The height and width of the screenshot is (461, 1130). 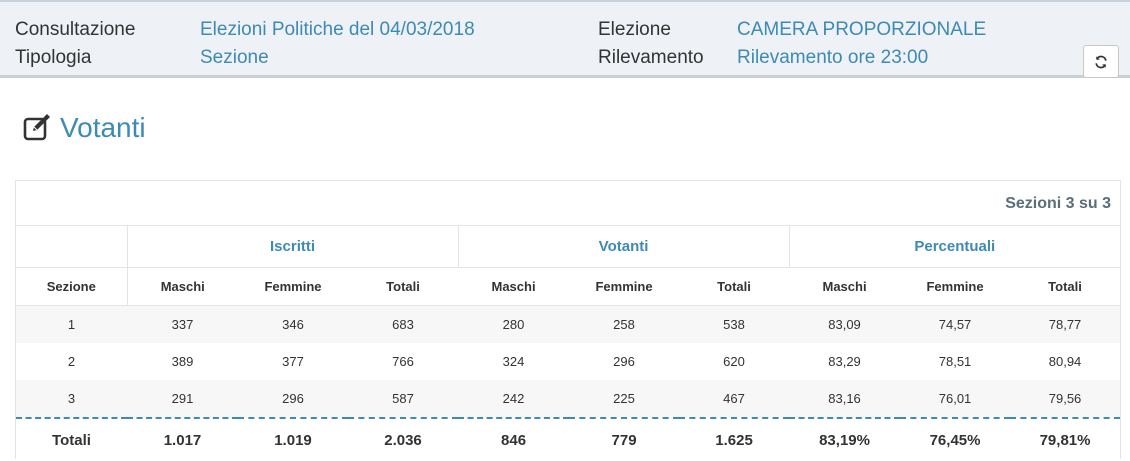 What do you see at coordinates (403, 361) in the screenshot?
I see `table-cell: 766` at bounding box center [403, 361].